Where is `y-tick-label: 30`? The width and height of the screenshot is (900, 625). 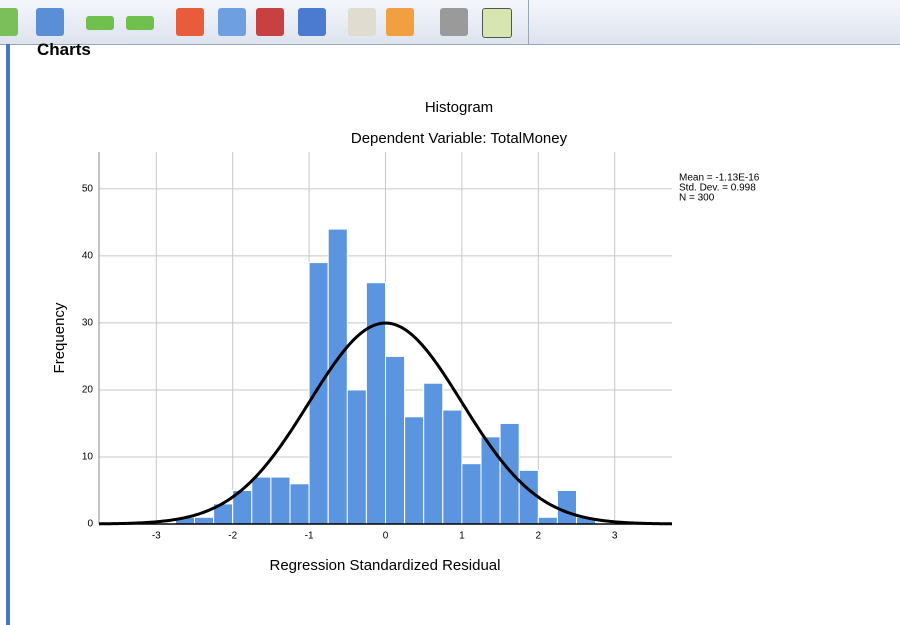 y-tick-label: 30 is located at coordinates (88, 323).